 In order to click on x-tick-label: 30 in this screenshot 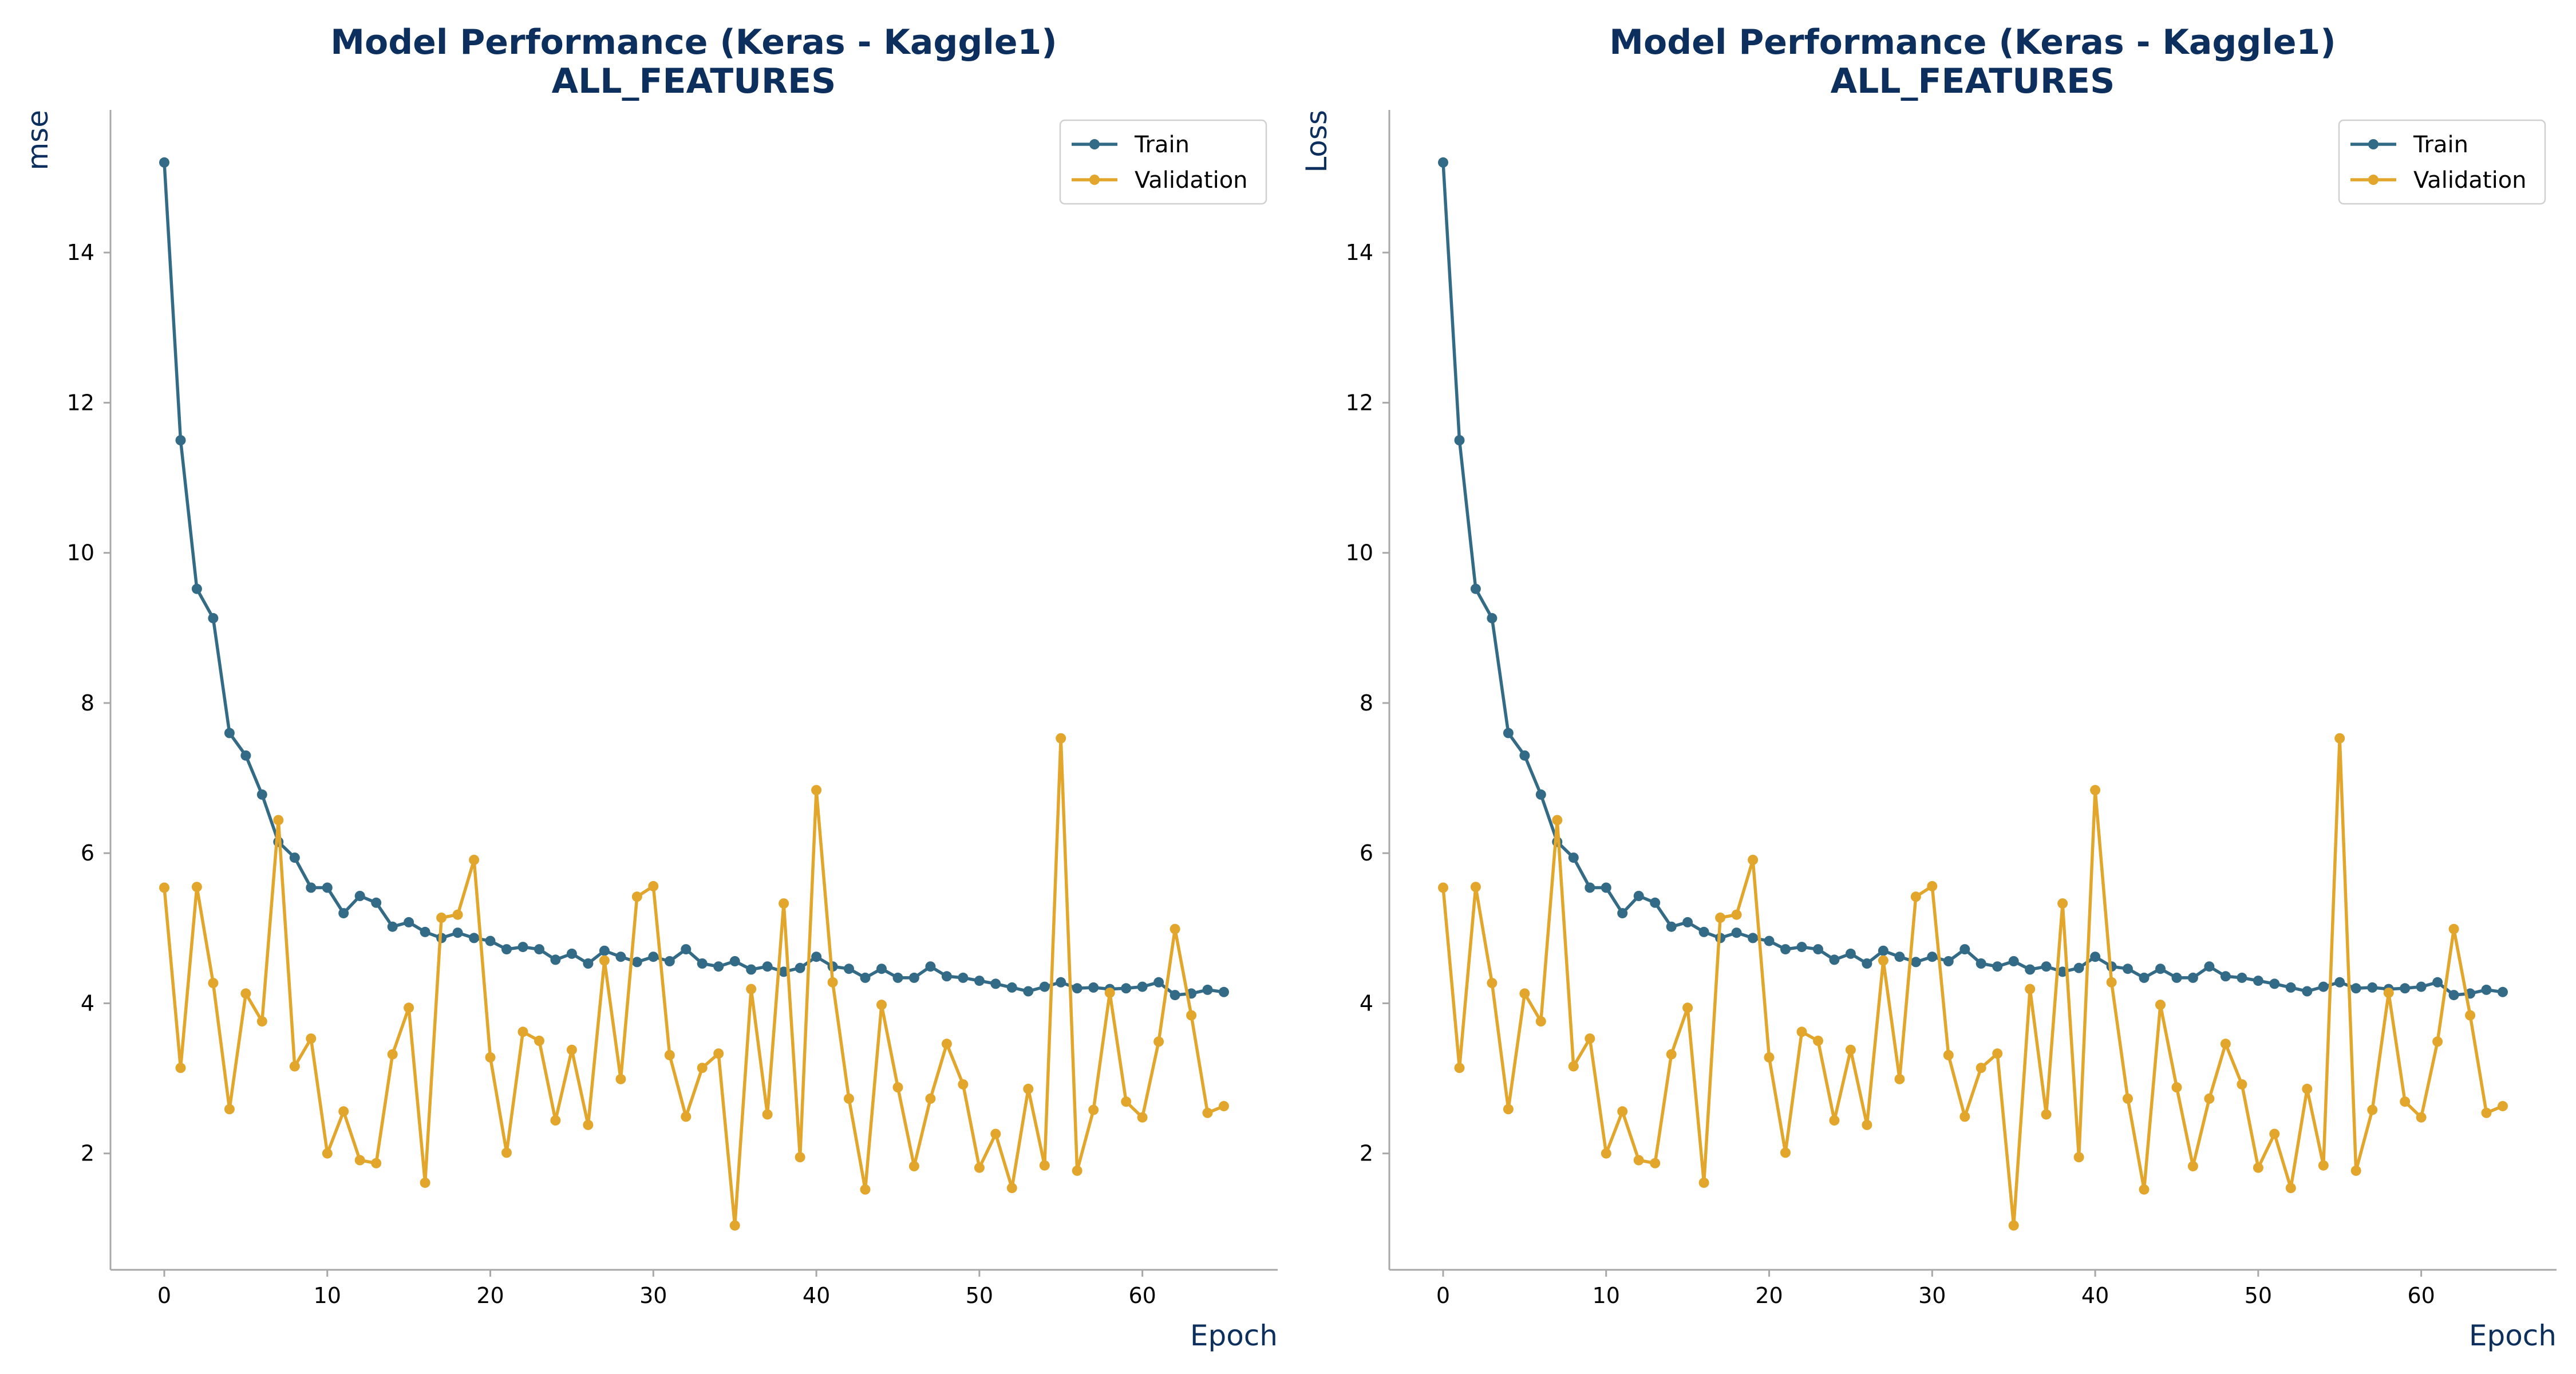, I will do `click(653, 1295)`.